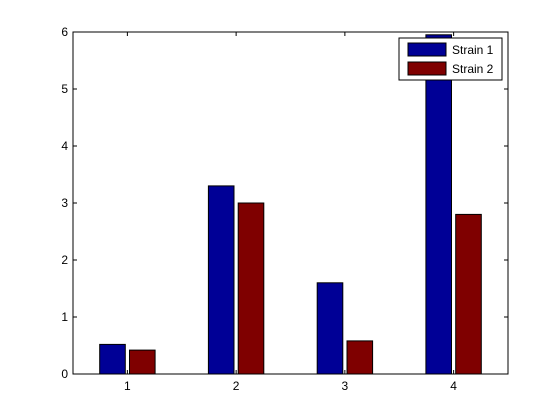 This screenshot has height=420, width=560. Describe the element at coordinates (64, 374) in the screenshot. I see `y-tick-label: 0` at that location.